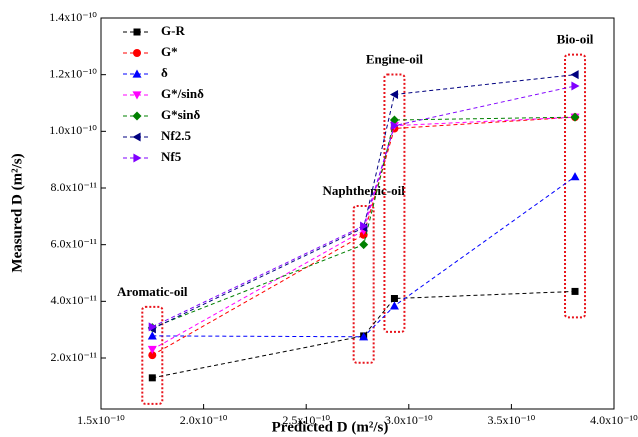 The height and width of the screenshot is (437, 638). Describe the element at coordinates (204, 420) in the screenshot. I see `x-tick-label: 2.0x10⁻¹⁰` at that location.